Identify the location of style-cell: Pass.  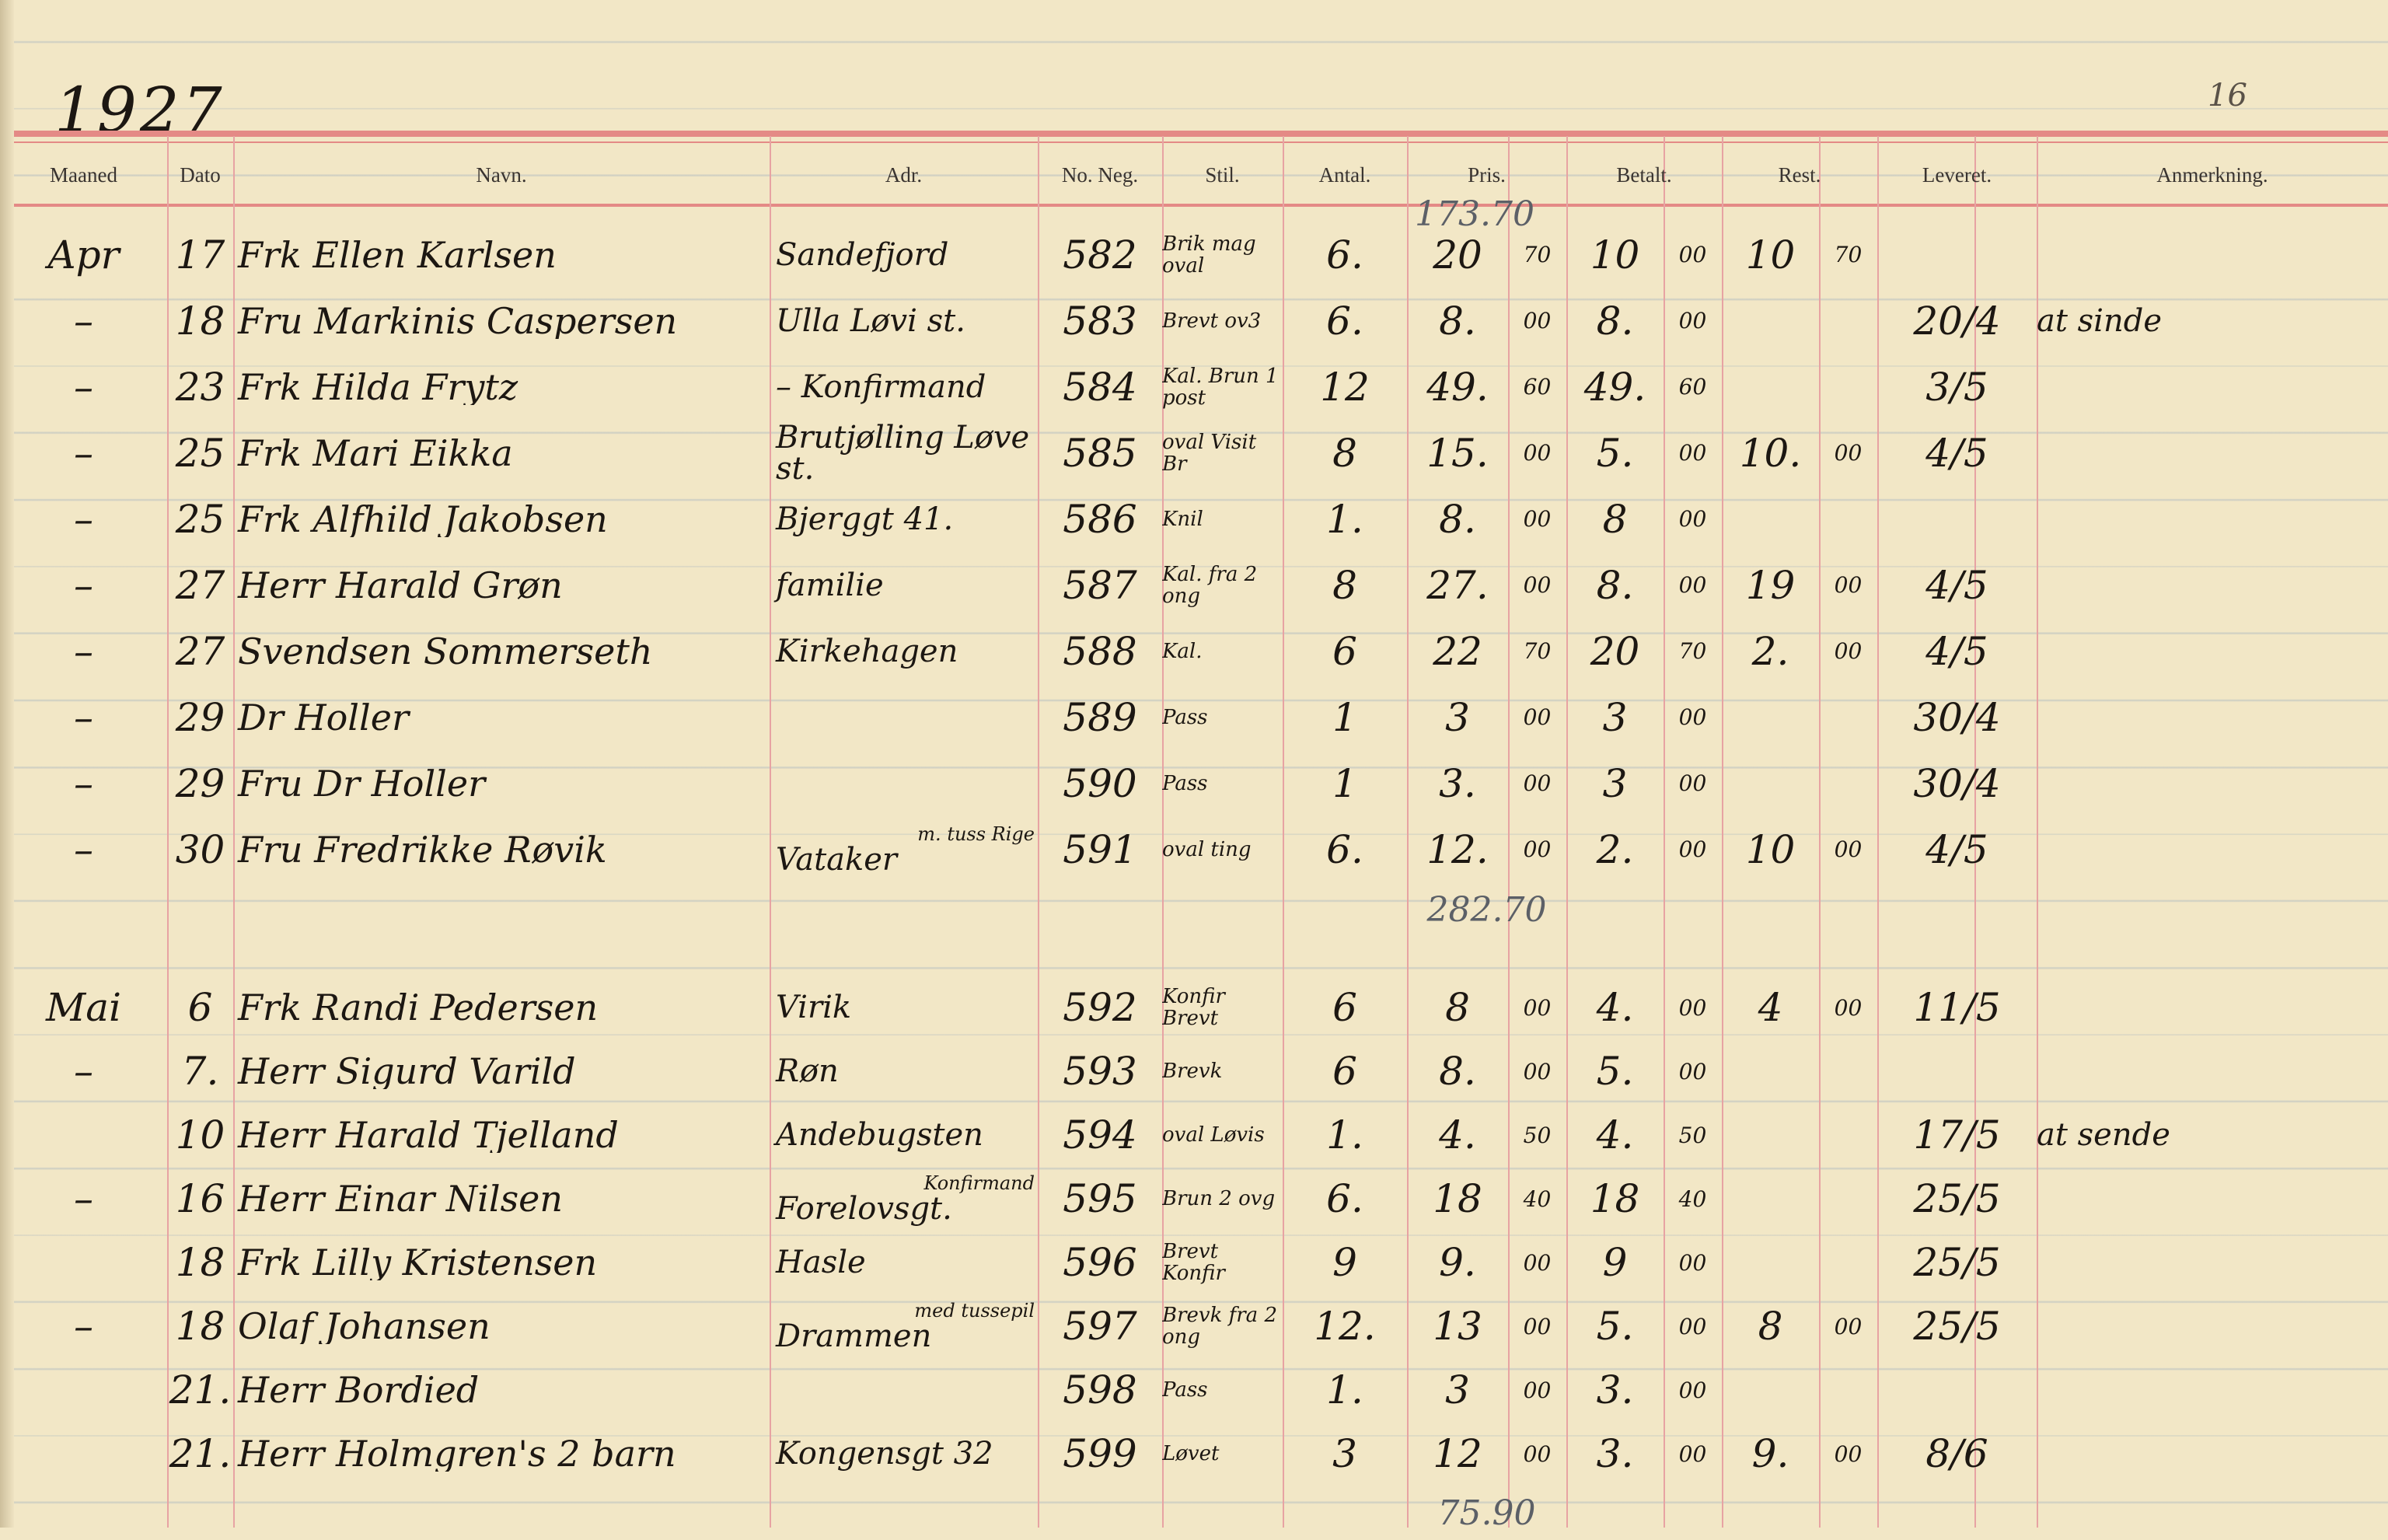
(1222, 1390).